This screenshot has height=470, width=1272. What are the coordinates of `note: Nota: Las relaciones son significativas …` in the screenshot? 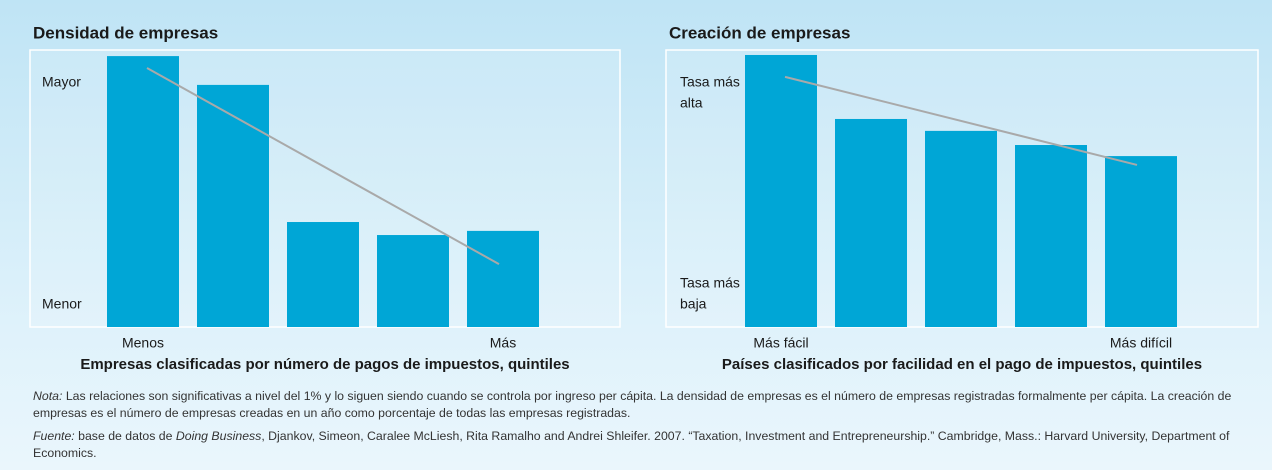 It's located at (652, 405).